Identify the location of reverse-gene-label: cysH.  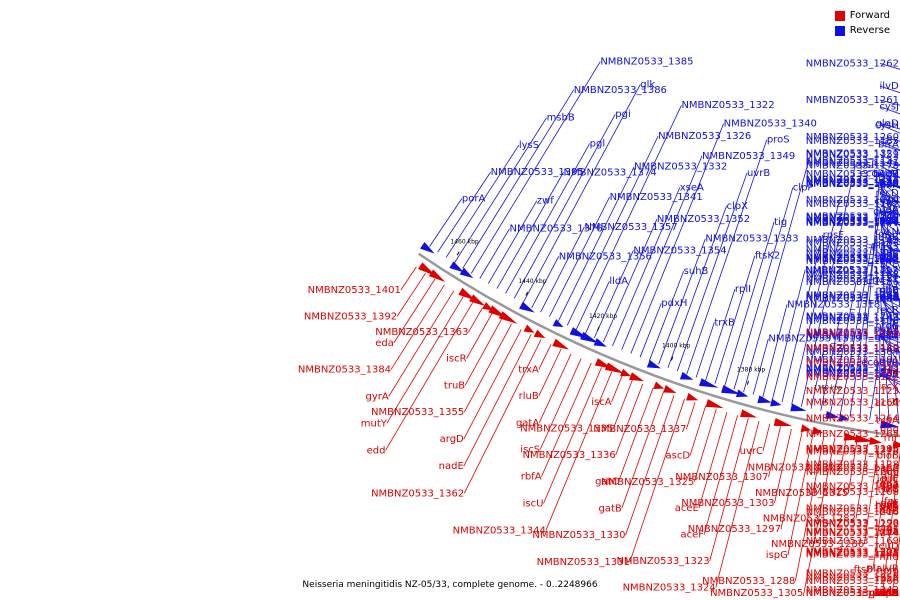
(887, 125).